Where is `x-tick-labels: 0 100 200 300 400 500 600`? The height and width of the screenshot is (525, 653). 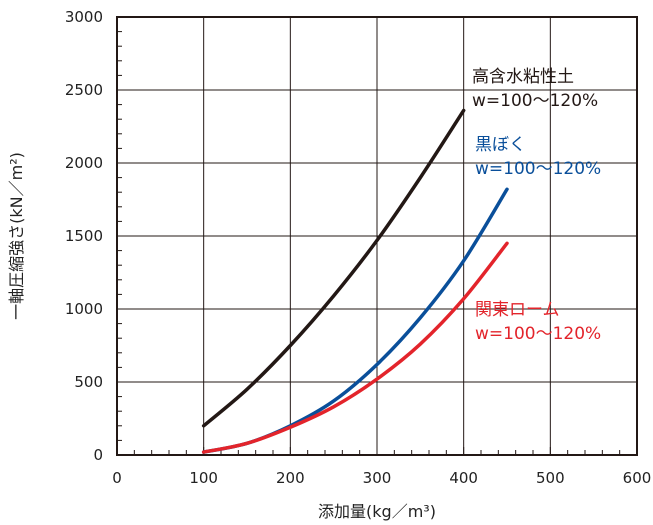
x-tick-labels: 0 100 200 300 400 500 600 is located at coordinates (381, 478).